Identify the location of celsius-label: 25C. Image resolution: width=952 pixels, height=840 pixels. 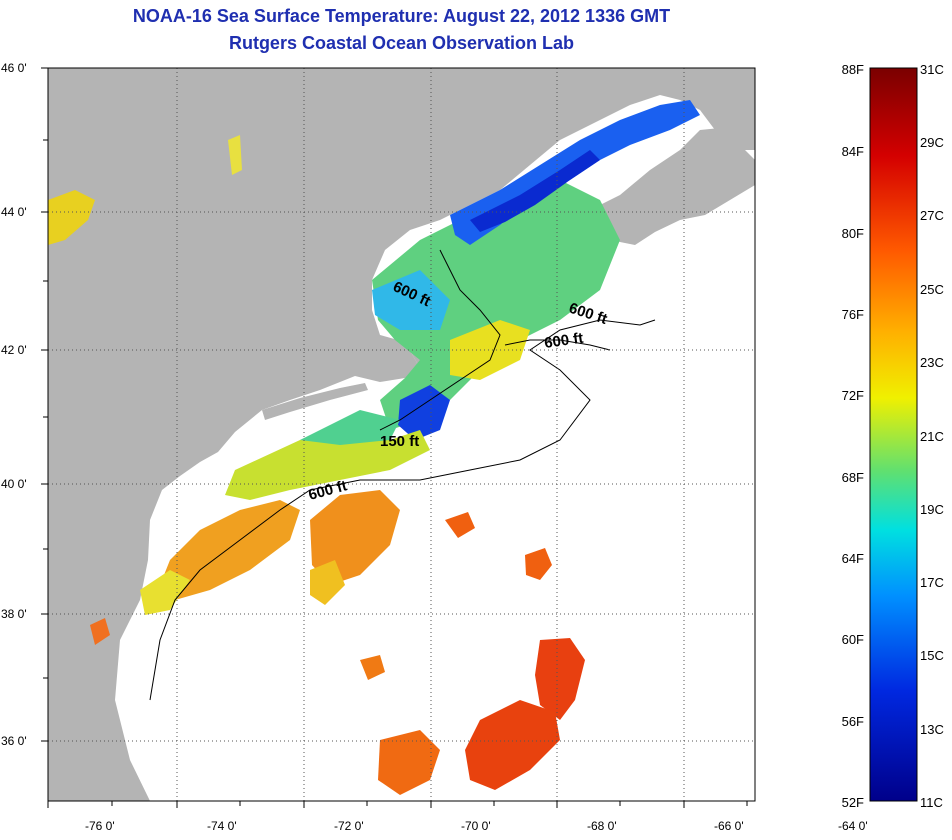
(932, 289).